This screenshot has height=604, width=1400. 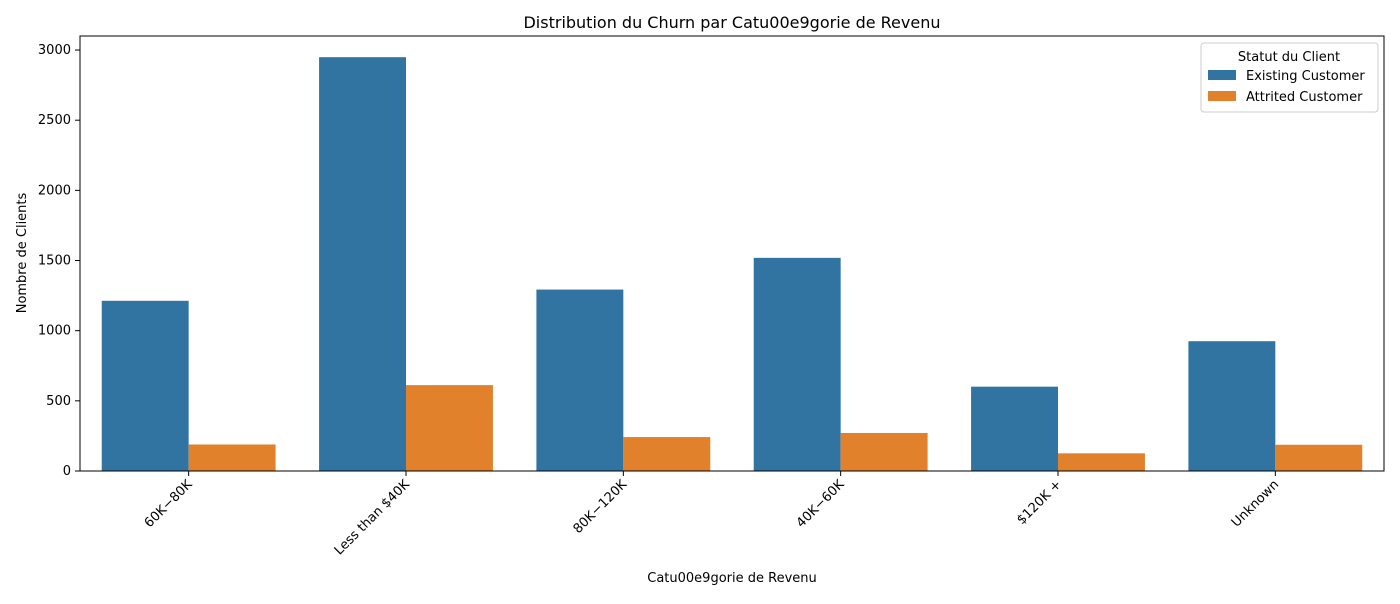 What do you see at coordinates (821, 504) in the screenshot?
I see `x-tick-label: 40K−60K` at bounding box center [821, 504].